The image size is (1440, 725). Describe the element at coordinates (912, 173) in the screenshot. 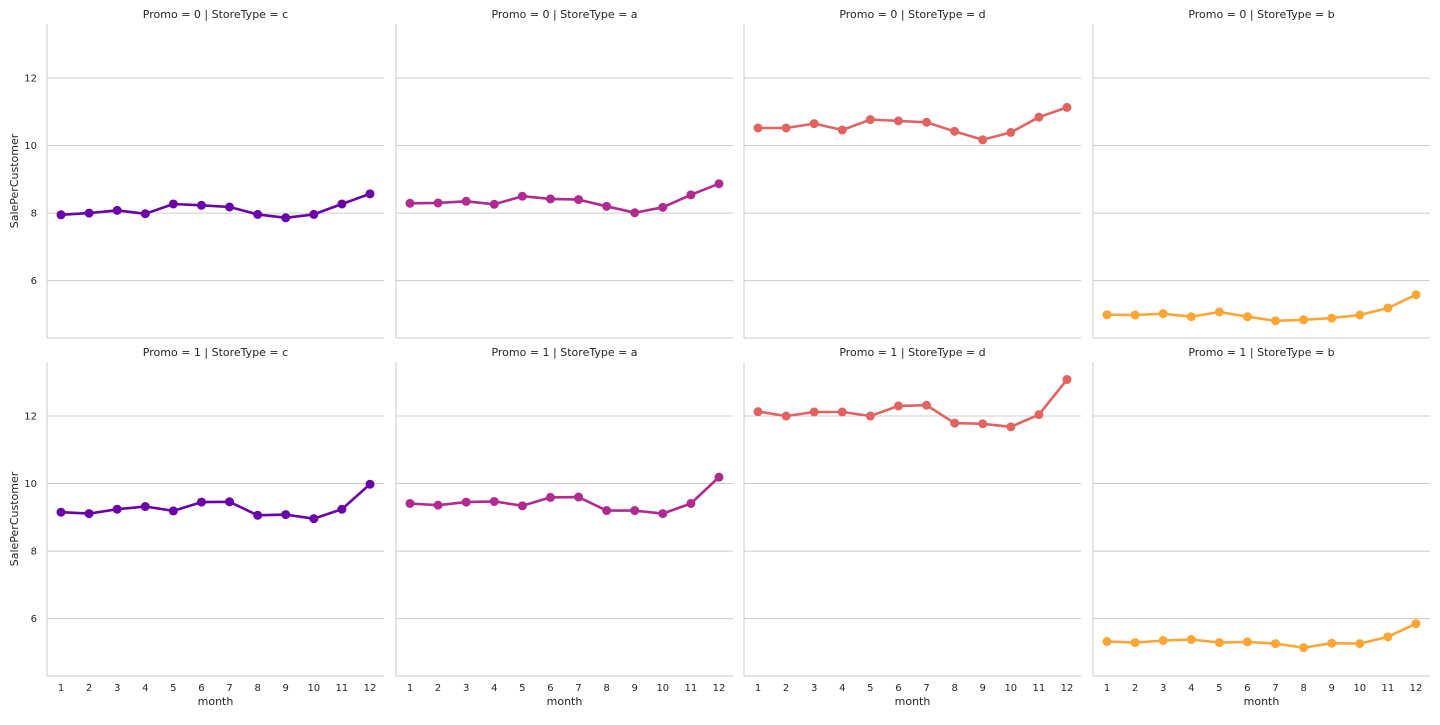

I see `panel-2: Promo = 0 | StoreType = d` at that location.